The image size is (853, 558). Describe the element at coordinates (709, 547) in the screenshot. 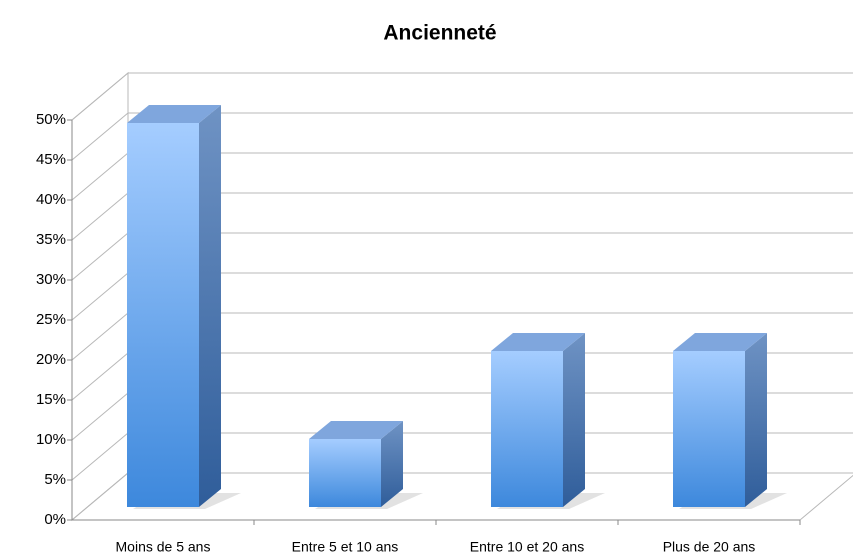

I see `x-tick-label: Plus de 20 ans` at that location.